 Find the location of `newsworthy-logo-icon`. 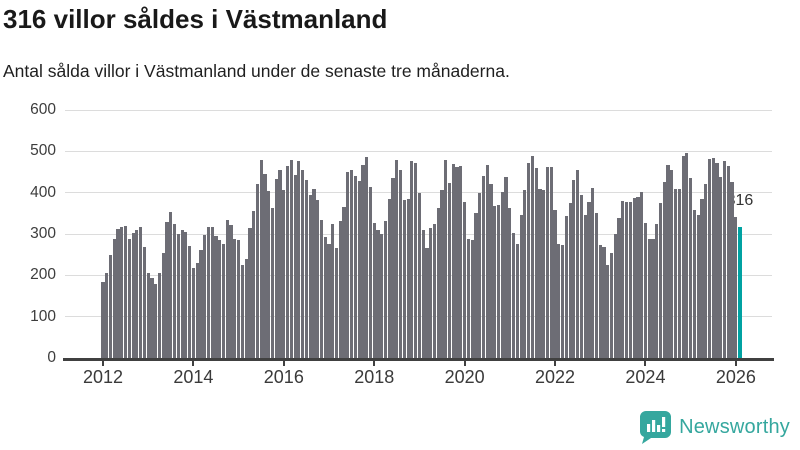

newsworthy-logo-icon is located at coordinates (655, 427).